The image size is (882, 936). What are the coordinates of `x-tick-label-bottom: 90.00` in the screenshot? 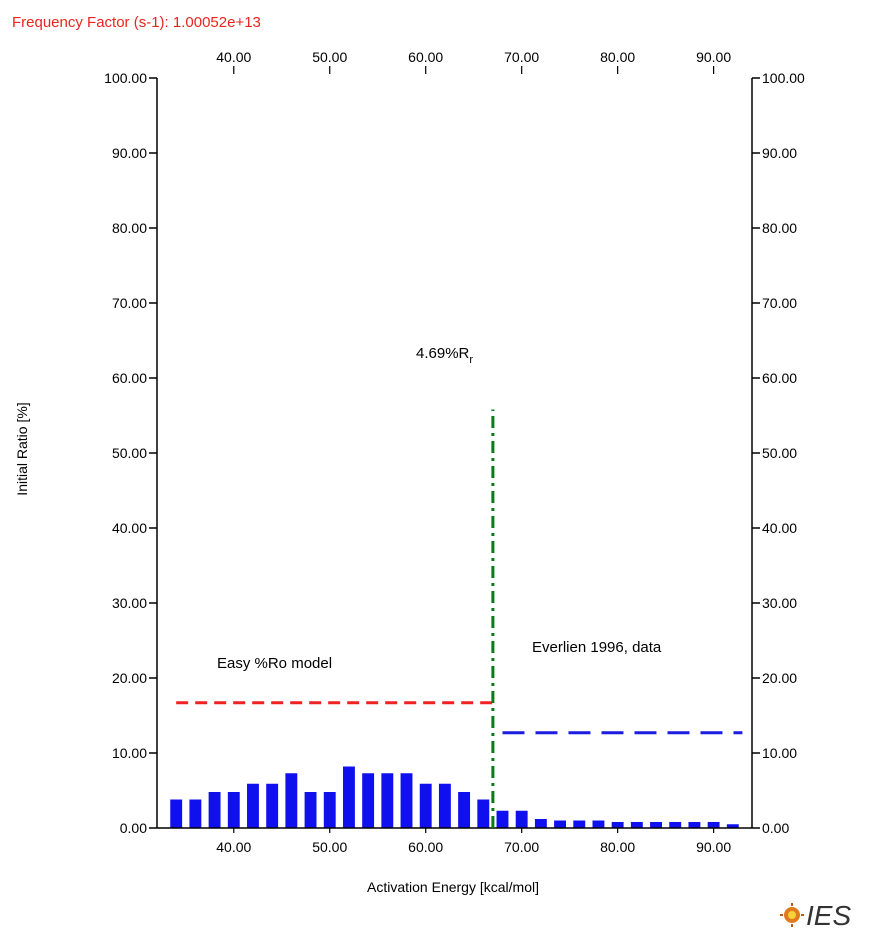 It's located at (713, 847).